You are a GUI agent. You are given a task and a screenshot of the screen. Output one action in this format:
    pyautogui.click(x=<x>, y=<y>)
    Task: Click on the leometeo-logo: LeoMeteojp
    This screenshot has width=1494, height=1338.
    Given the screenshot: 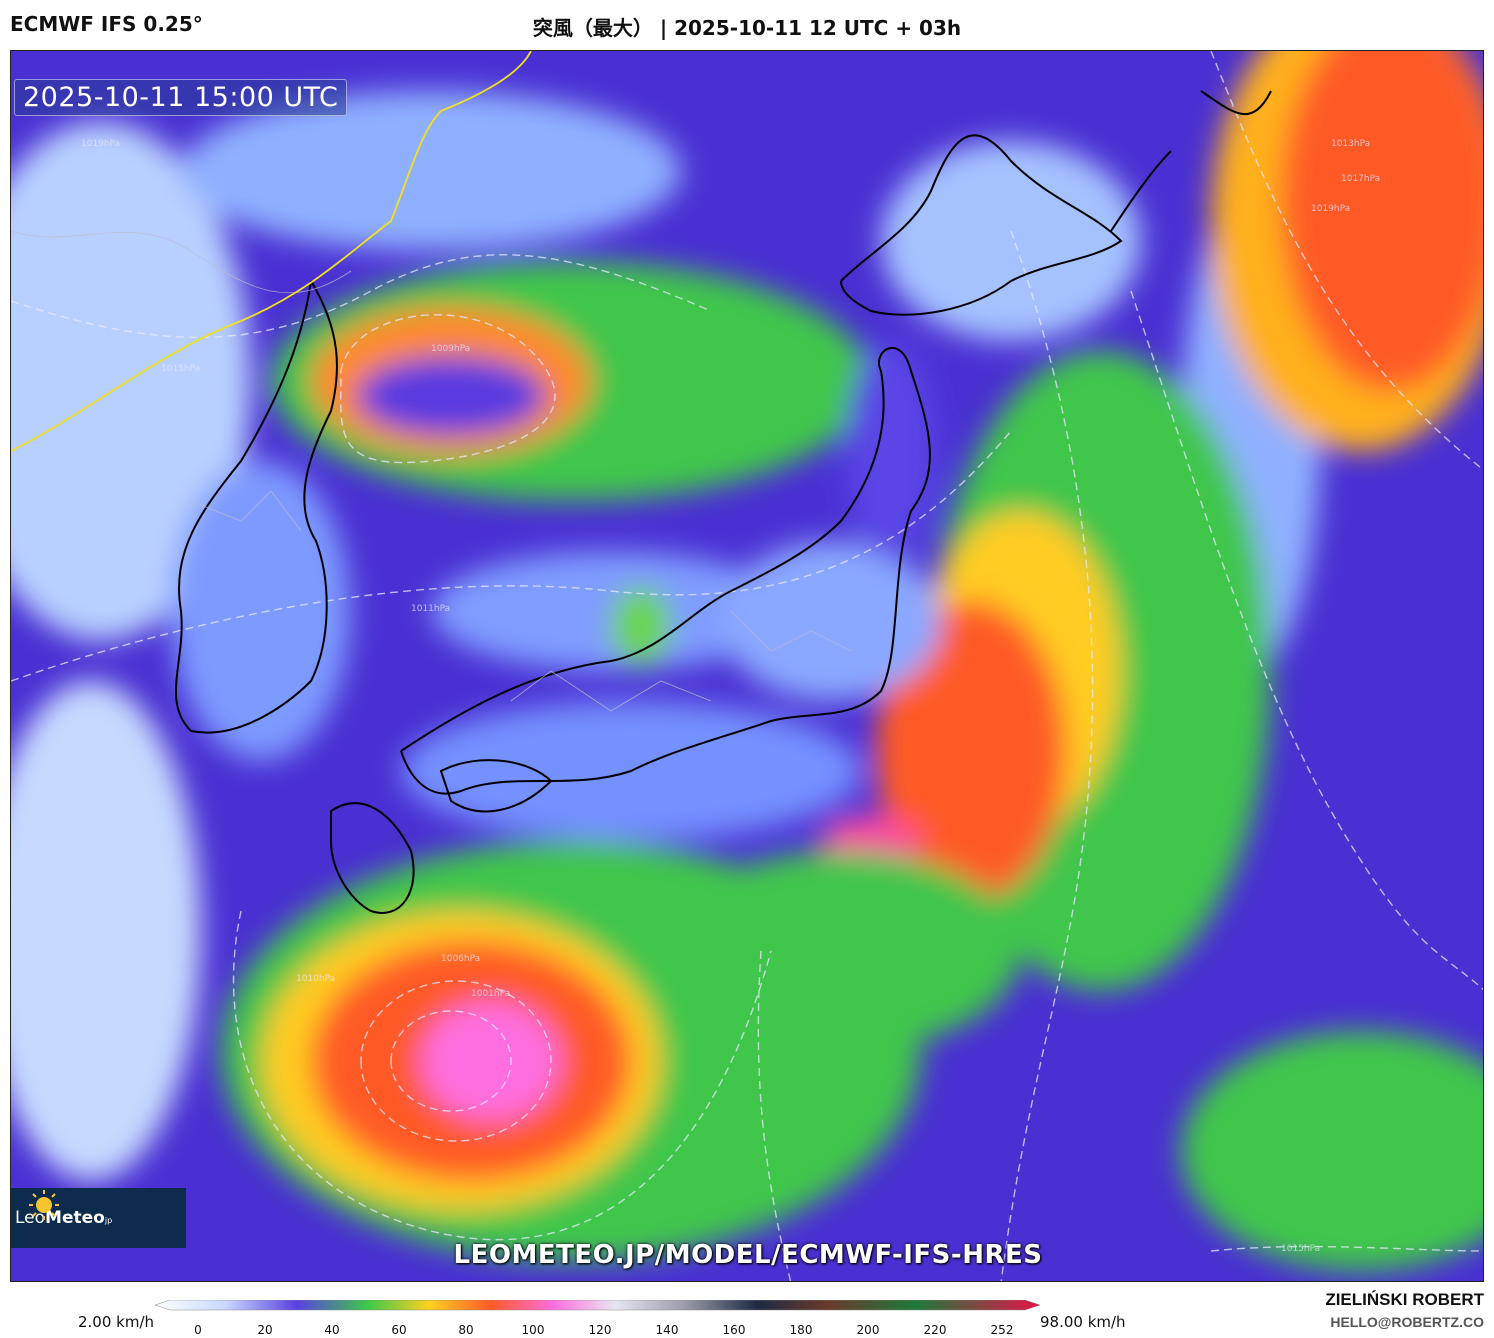 What is the action you would take?
    pyautogui.click(x=98, y=1218)
    